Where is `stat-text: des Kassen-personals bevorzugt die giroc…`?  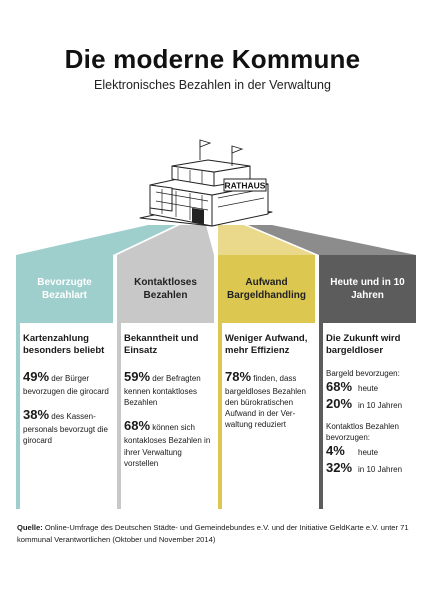 stat-text: des Kassen-personals bevorzugt die giroc… is located at coordinates (65, 429).